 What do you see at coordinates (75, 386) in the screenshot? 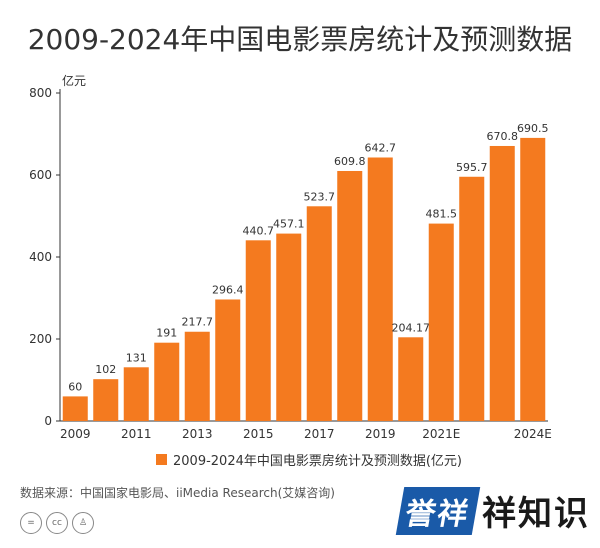
I see `bar-value-label: 60` at bounding box center [75, 386].